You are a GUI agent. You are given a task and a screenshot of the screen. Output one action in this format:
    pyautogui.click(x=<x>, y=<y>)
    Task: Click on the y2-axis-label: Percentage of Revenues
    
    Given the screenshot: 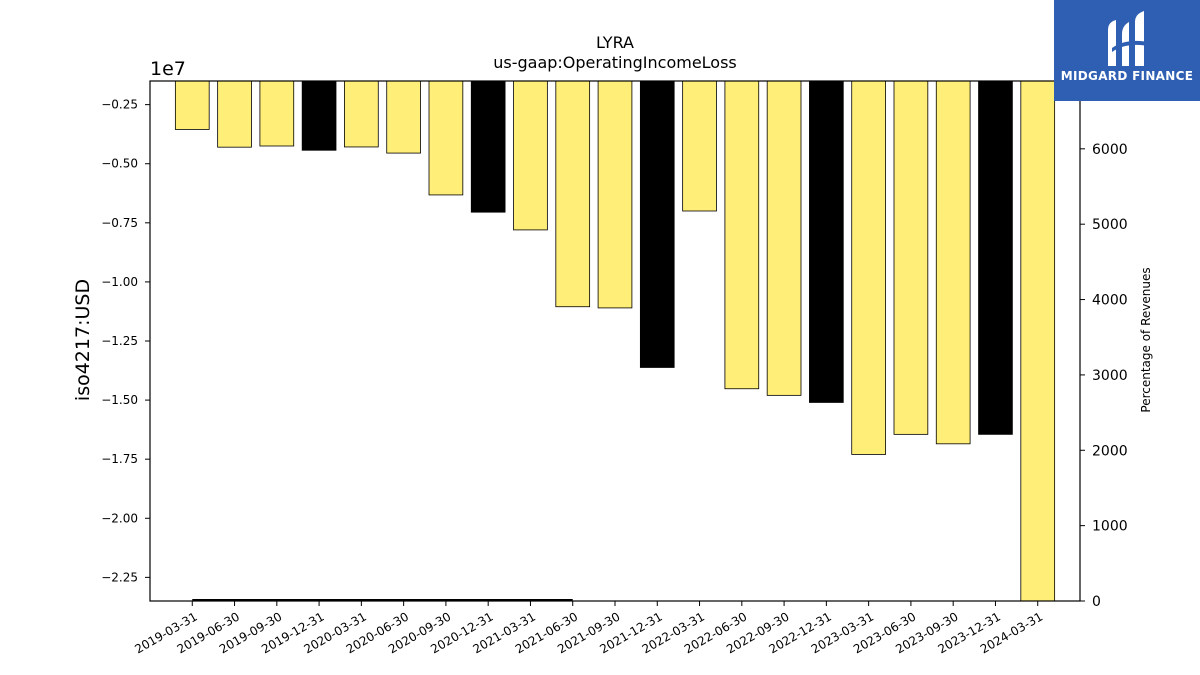 What is the action you would take?
    pyautogui.click(x=1146, y=339)
    